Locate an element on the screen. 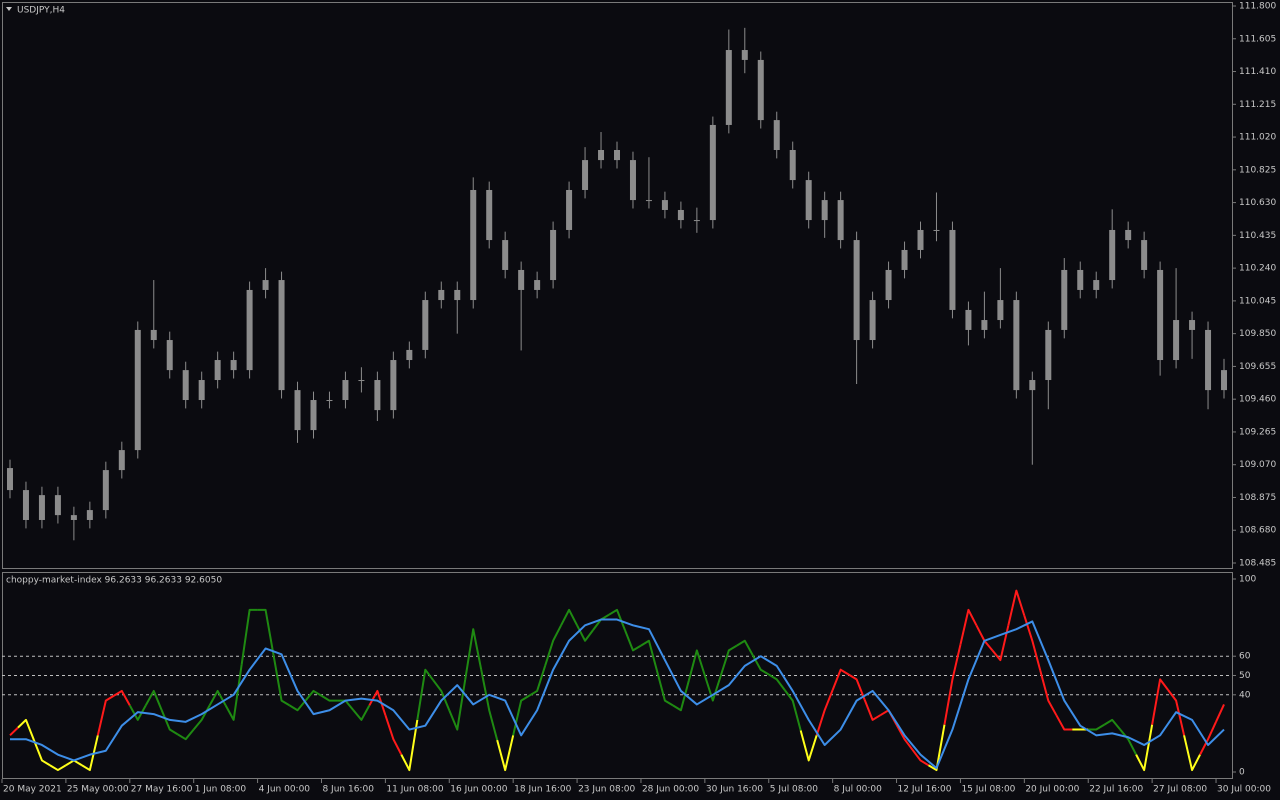  y-tick-label: 110.825 is located at coordinates (1257, 170).